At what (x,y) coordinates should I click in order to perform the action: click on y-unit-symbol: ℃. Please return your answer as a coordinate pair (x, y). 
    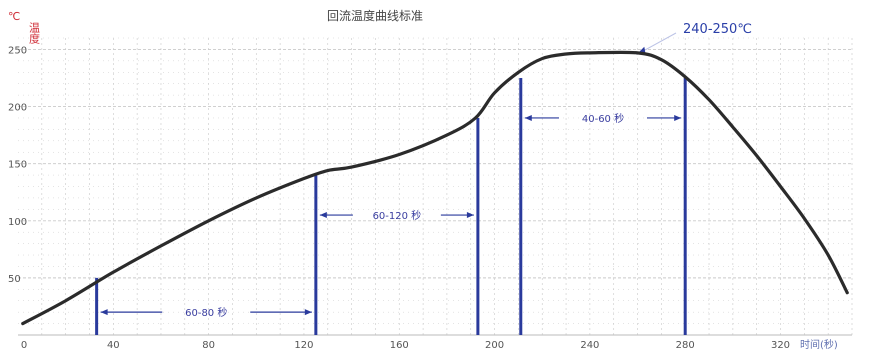
    Looking at the image, I should click on (14, 16).